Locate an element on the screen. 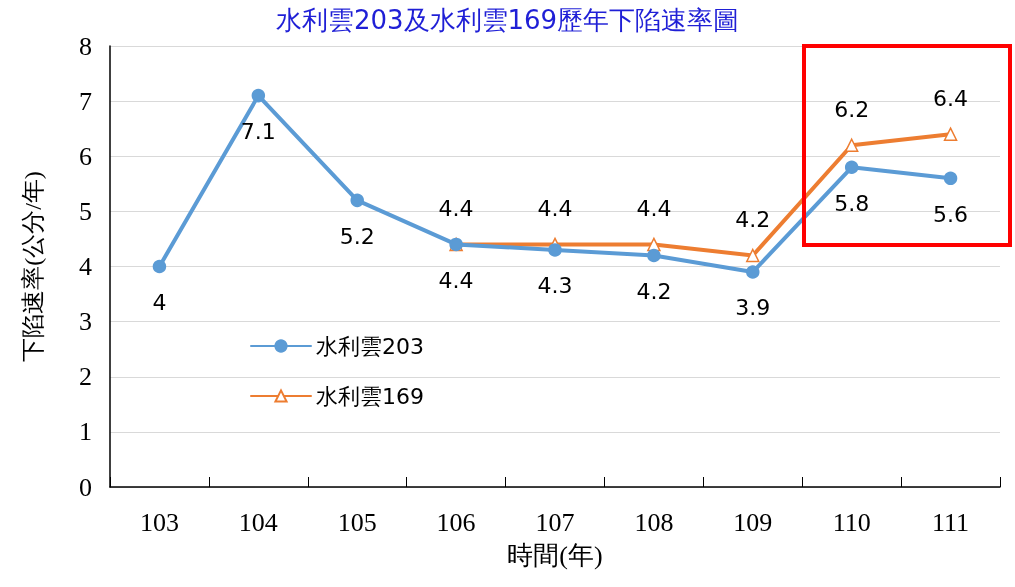  y-tick-label: 2 is located at coordinates (85, 377).